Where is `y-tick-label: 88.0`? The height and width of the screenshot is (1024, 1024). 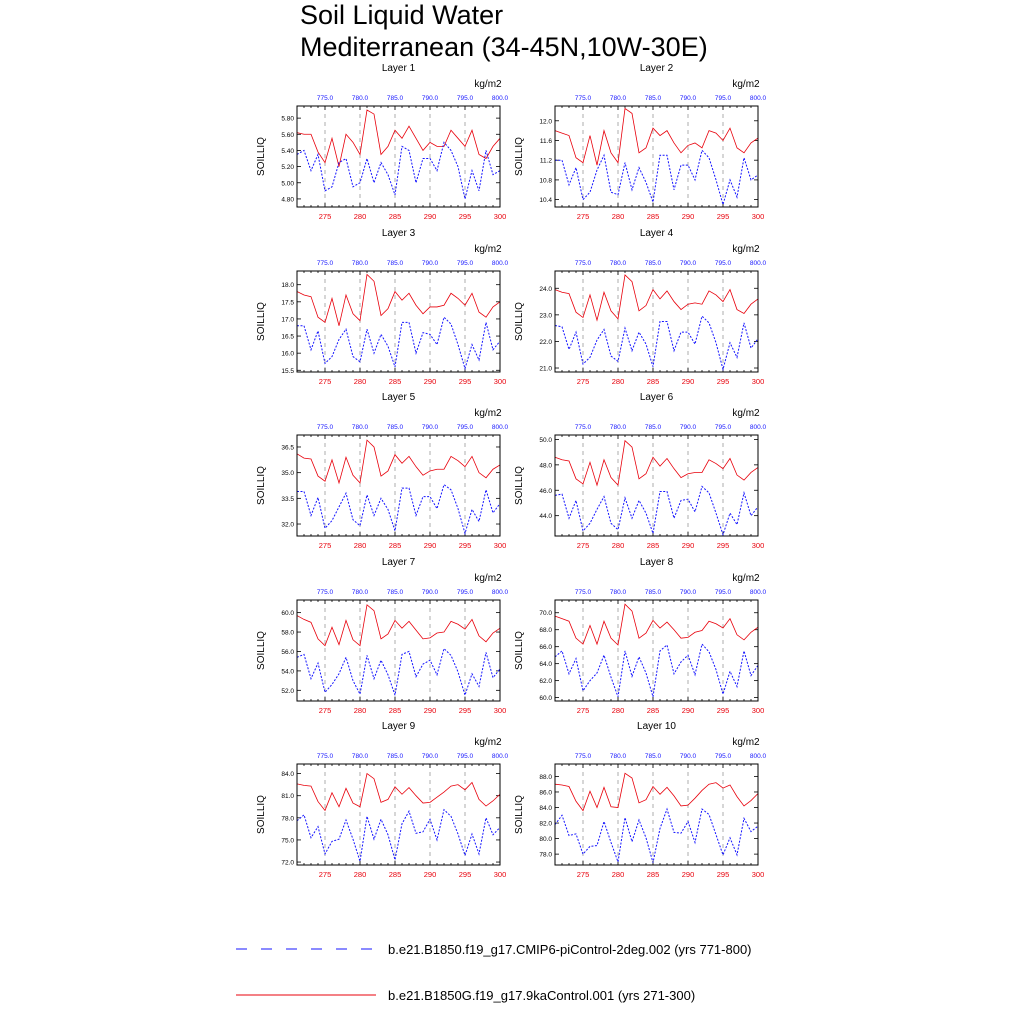 y-tick-label: 88.0 is located at coordinates (545, 777).